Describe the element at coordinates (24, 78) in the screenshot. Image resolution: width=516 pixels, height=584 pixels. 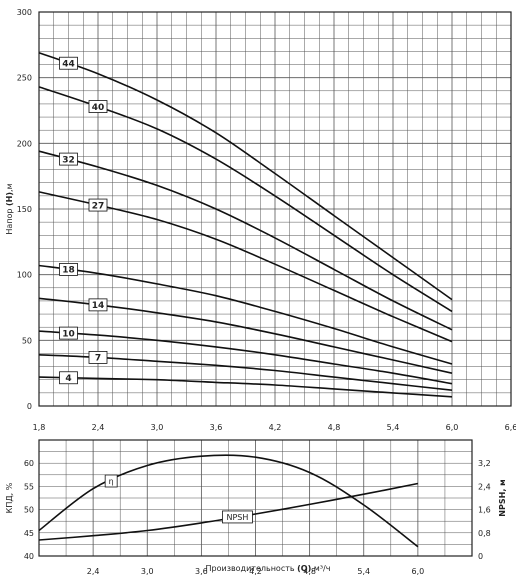
I see `y-tick-label: 250` at that location.